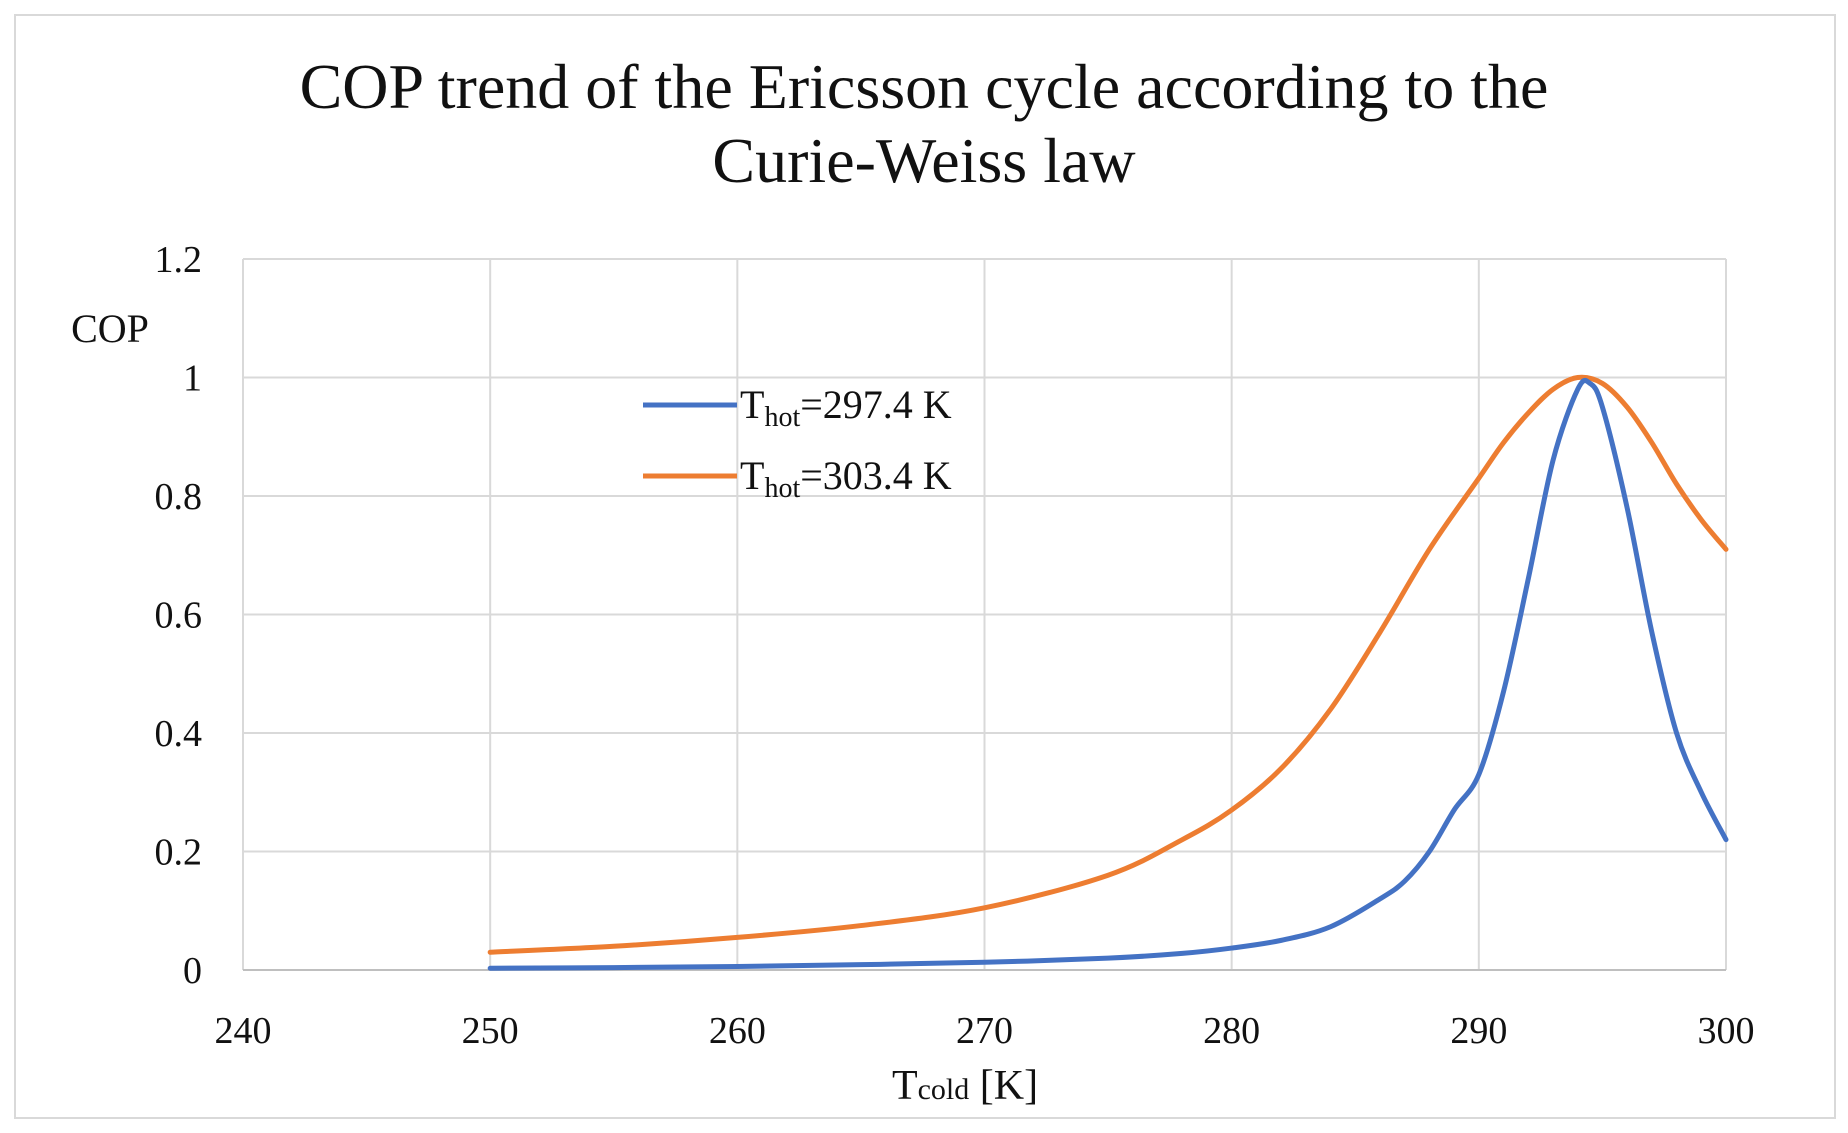 This screenshot has width=1848, height=1133. What do you see at coordinates (924, 160) in the screenshot?
I see `chart-title-line-2: Curie-Weiss law` at bounding box center [924, 160].